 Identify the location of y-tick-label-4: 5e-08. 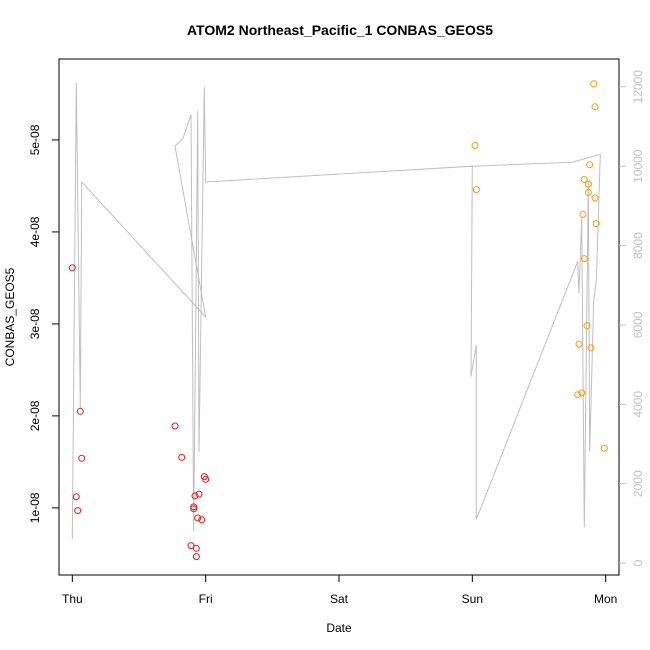
(35, 139).